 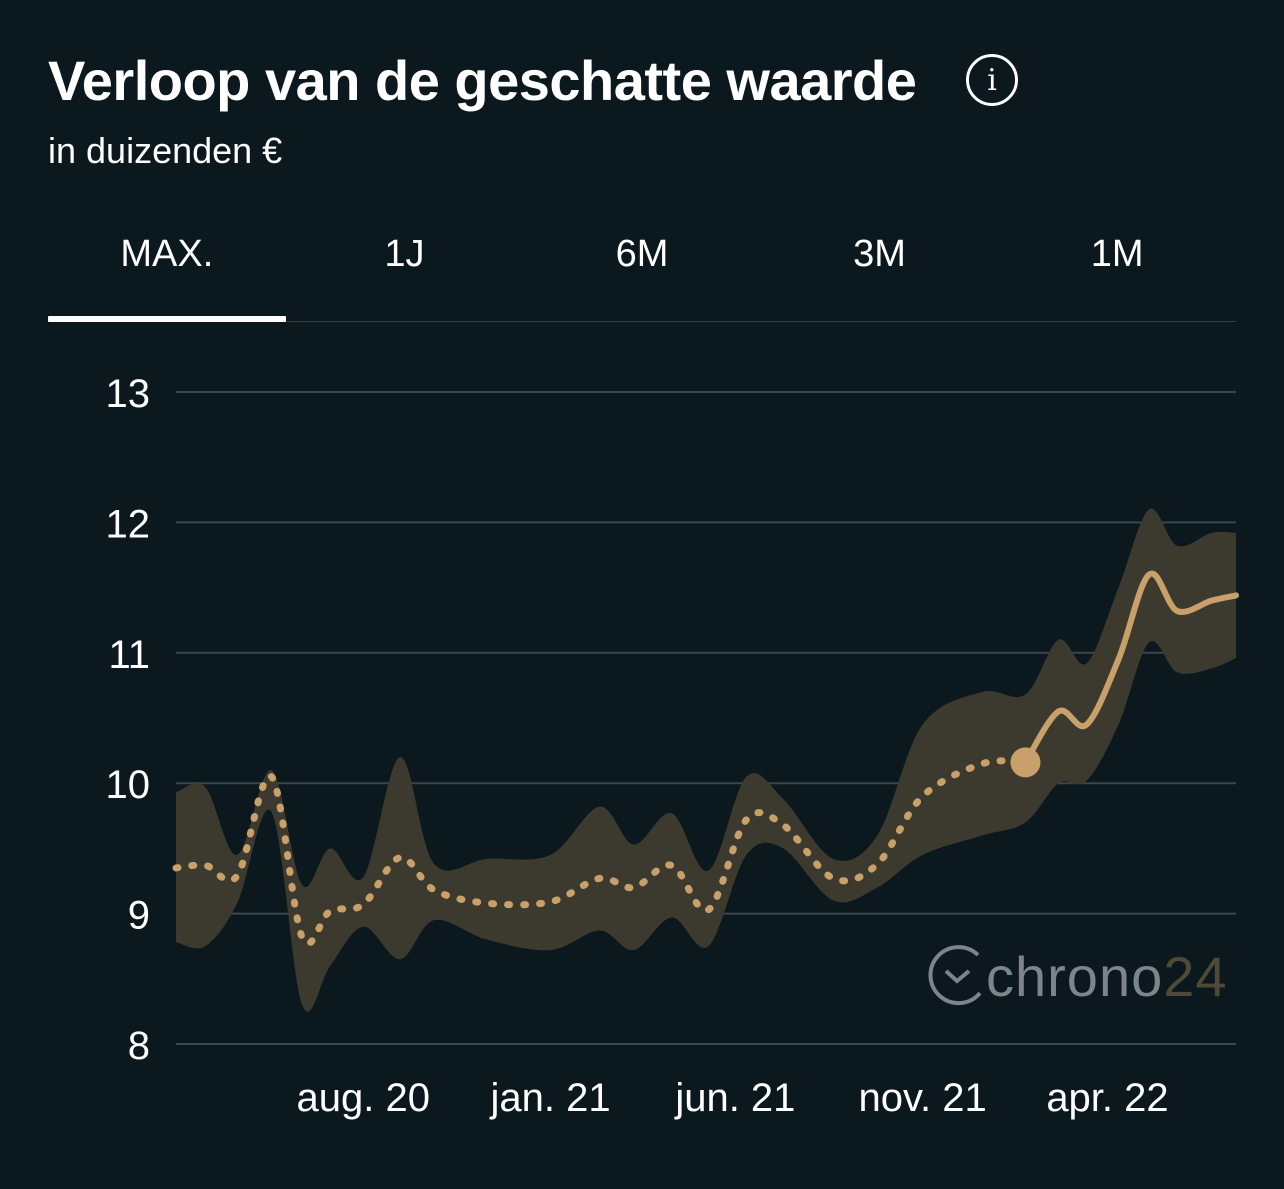 What do you see at coordinates (128, 524) in the screenshot?
I see `y-tick-label: 12` at bounding box center [128, 524].